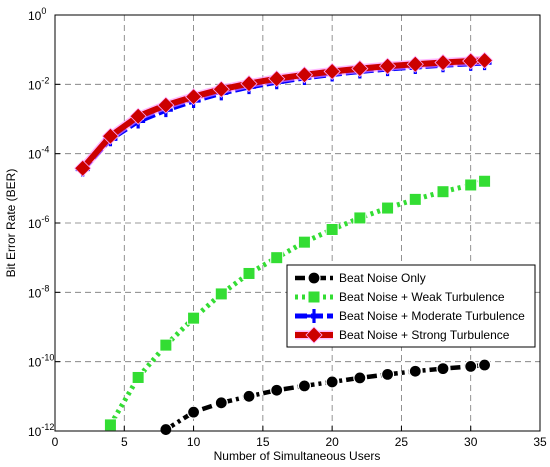  Describe the element at coordinates (41, 361) in the screenshot. I see `y-tick-label: 10⁻¹⁰` at that location.